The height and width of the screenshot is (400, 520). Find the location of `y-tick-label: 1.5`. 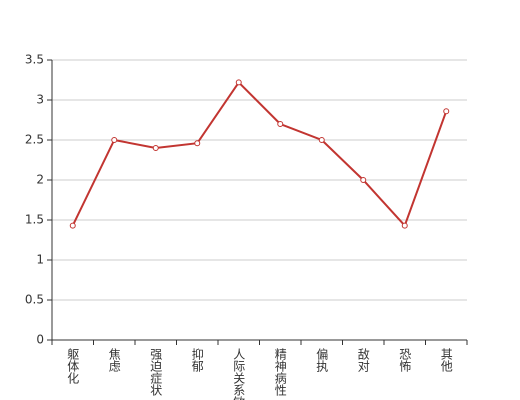

y-tick-label: 1.5 is located at coordinates (34, 220).